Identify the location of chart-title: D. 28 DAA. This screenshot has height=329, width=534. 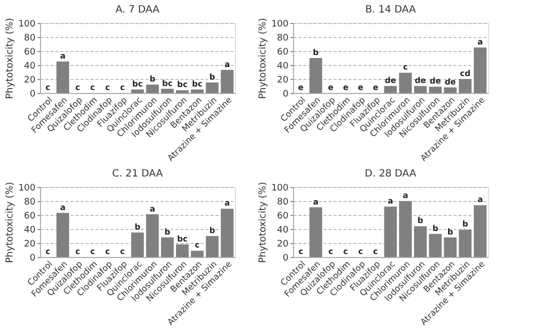
(390, 174).